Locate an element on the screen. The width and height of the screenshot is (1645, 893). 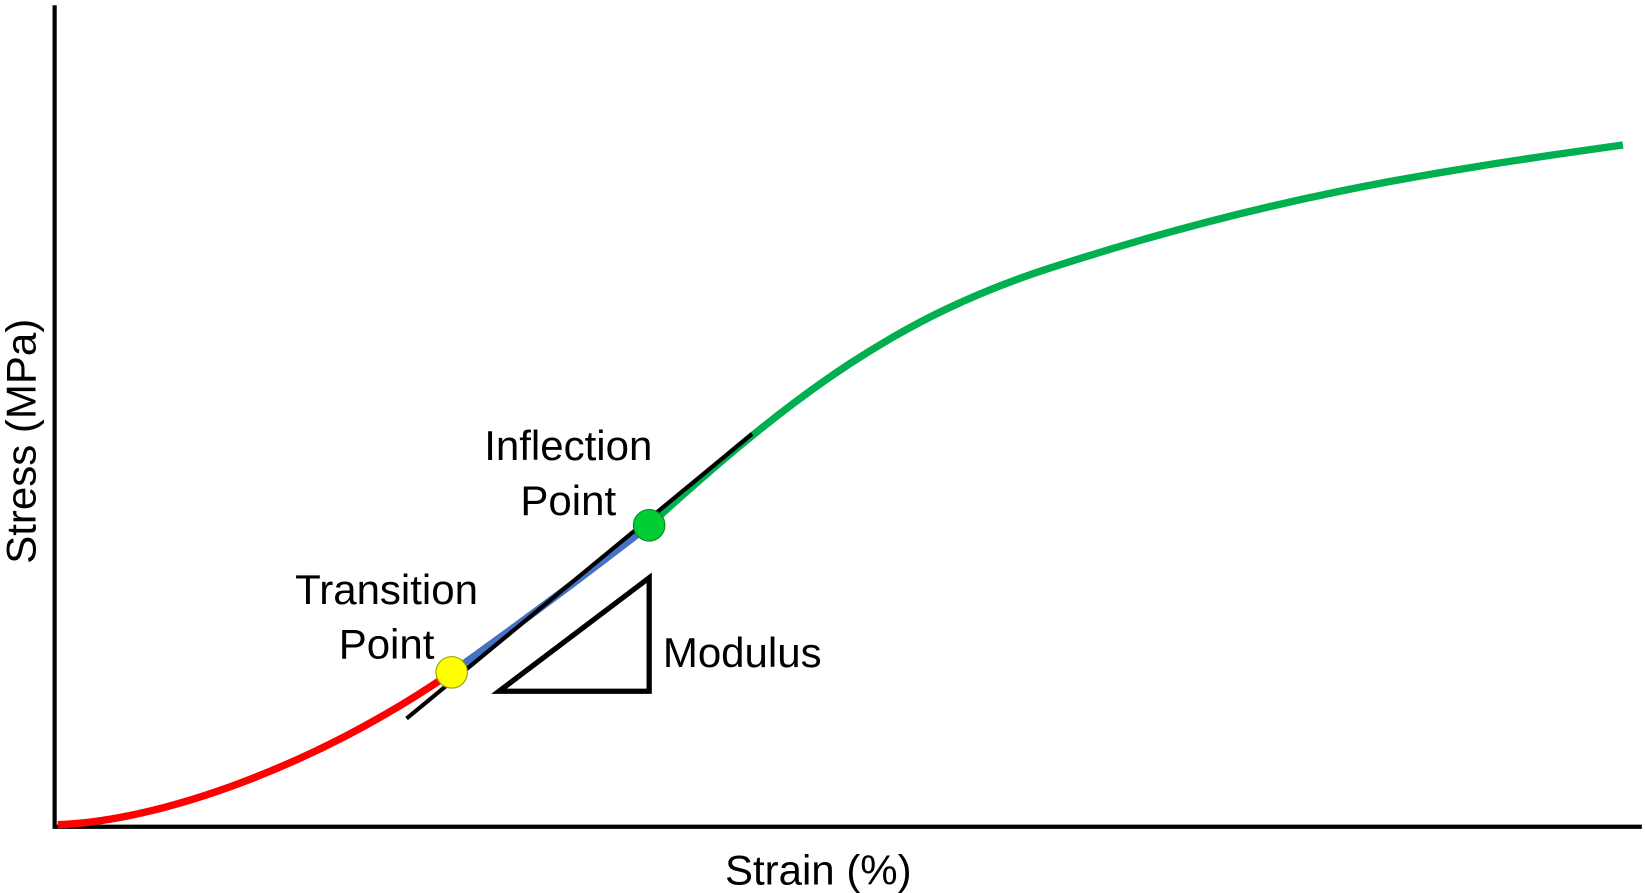
inflection-point-marker is located at coordinates (649, 525).